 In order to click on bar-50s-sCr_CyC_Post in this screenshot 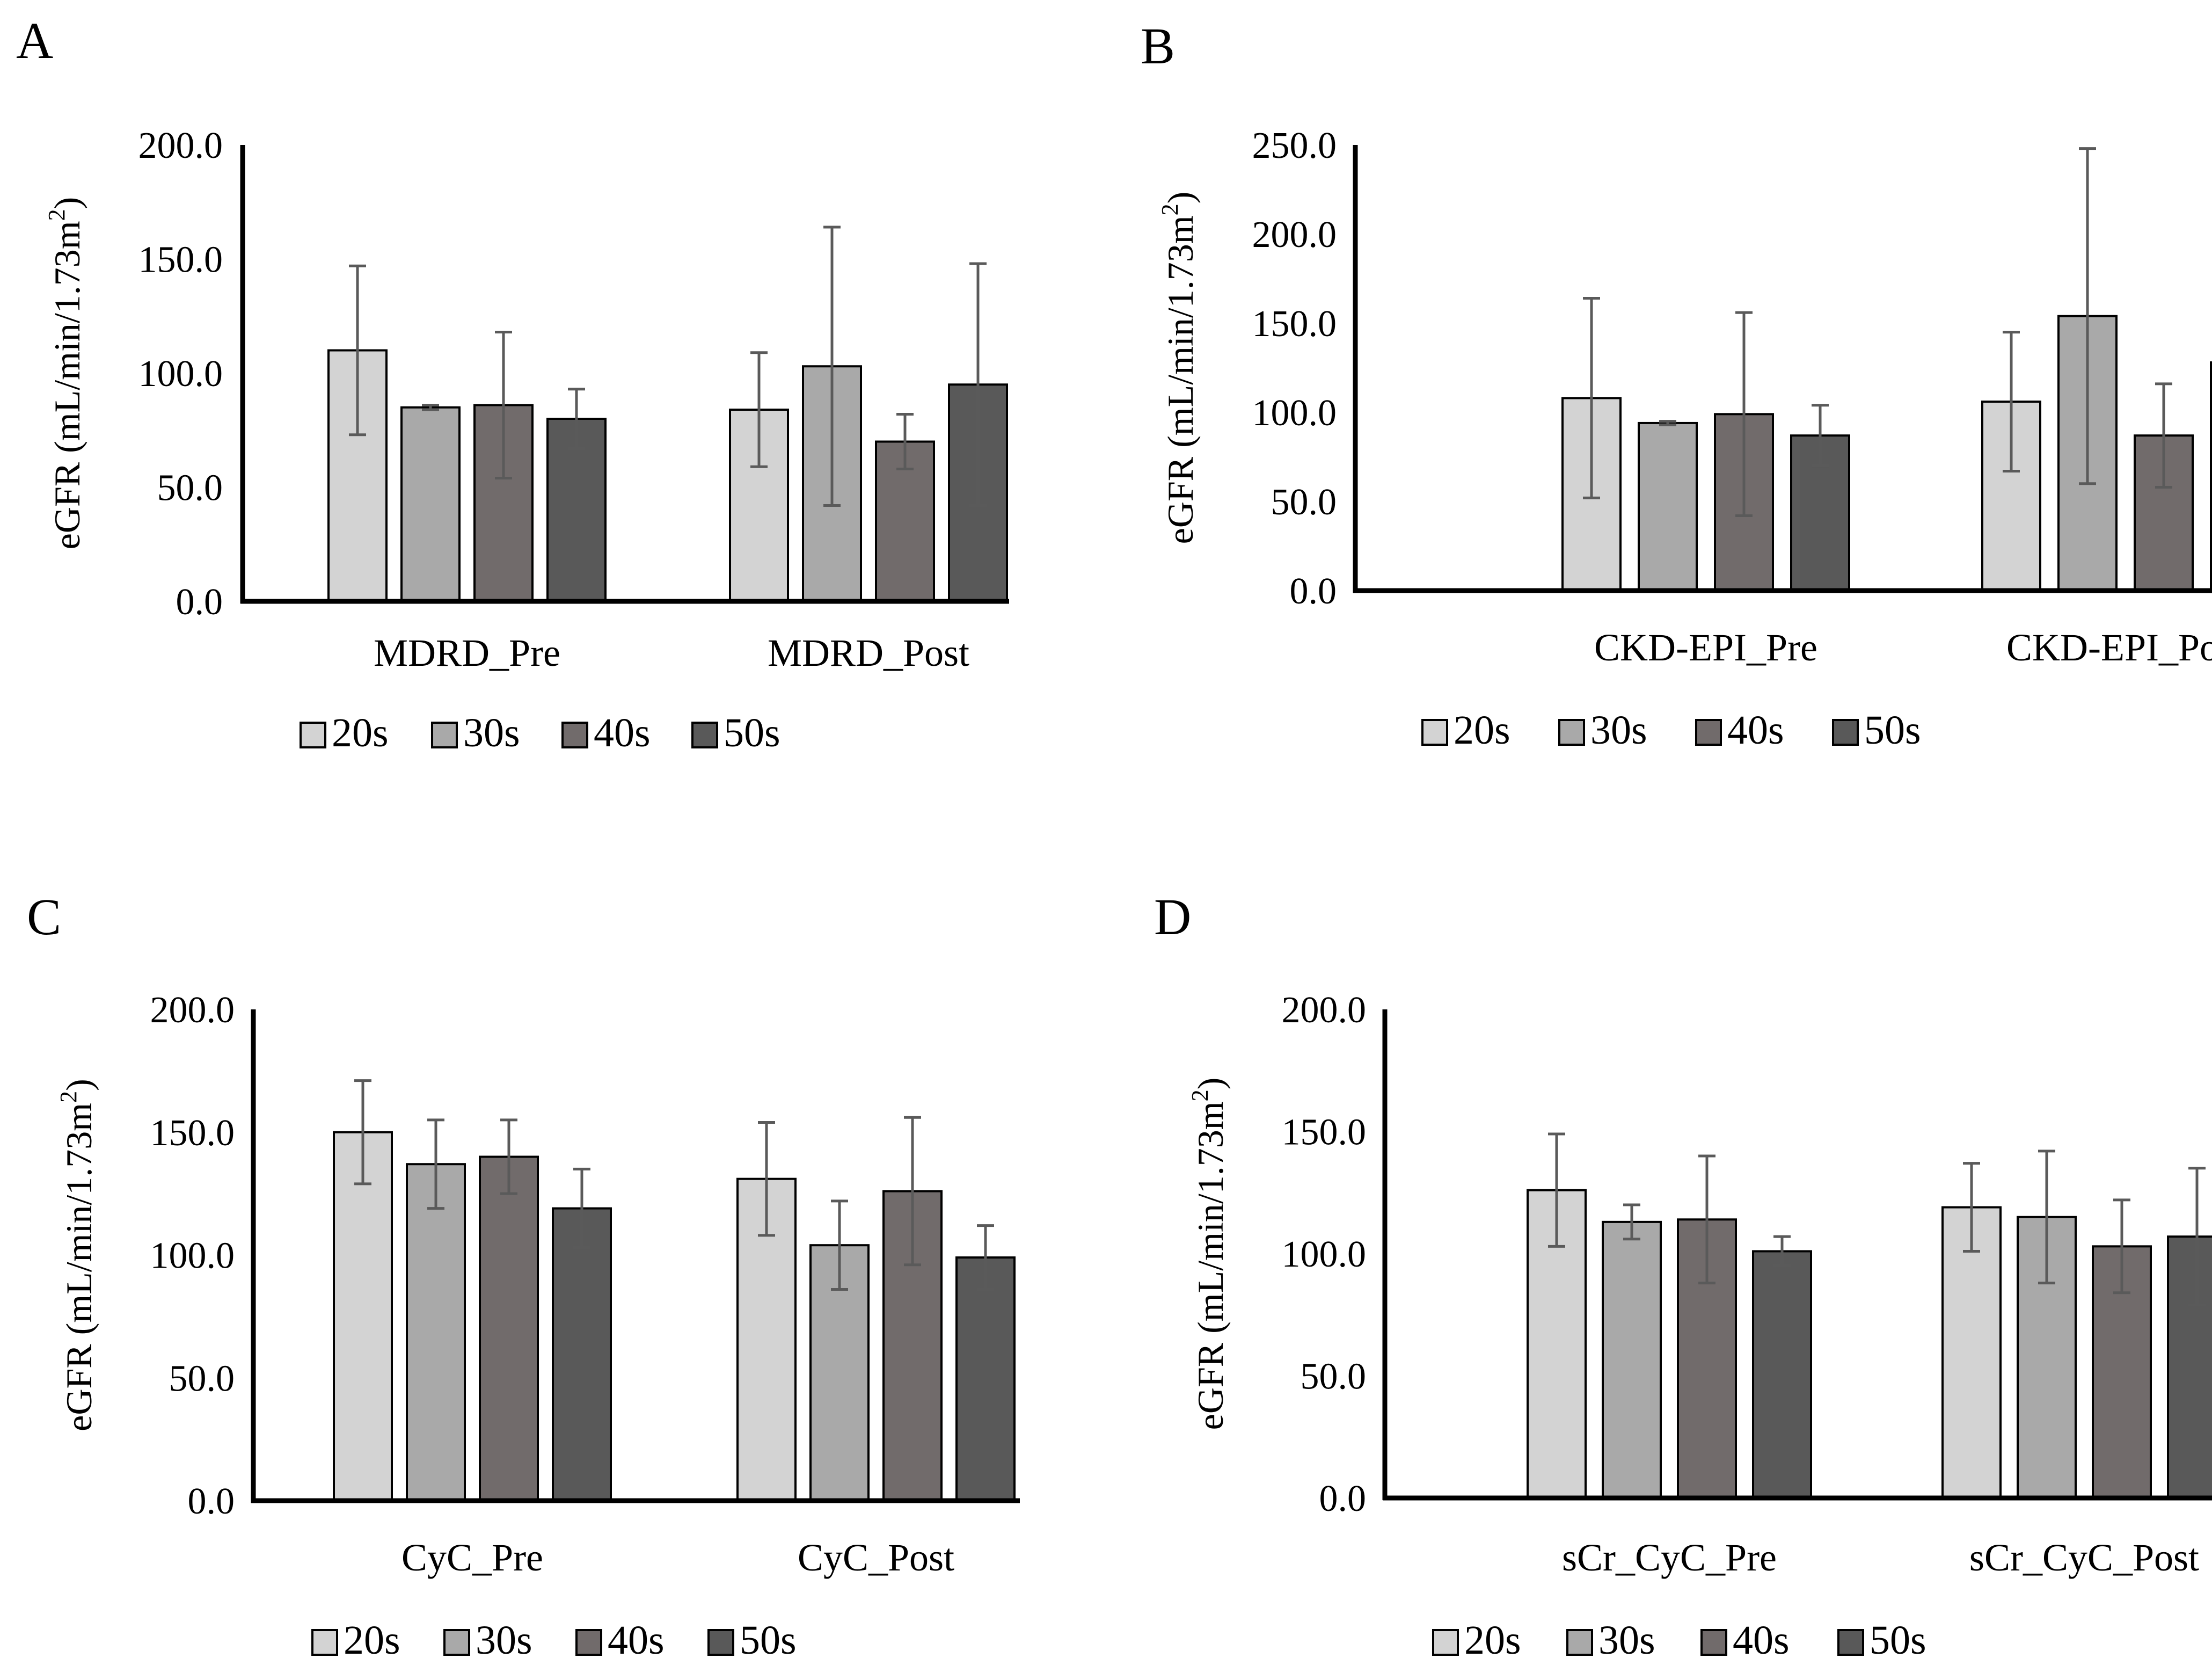, I will do `click(2190, 1367)`.